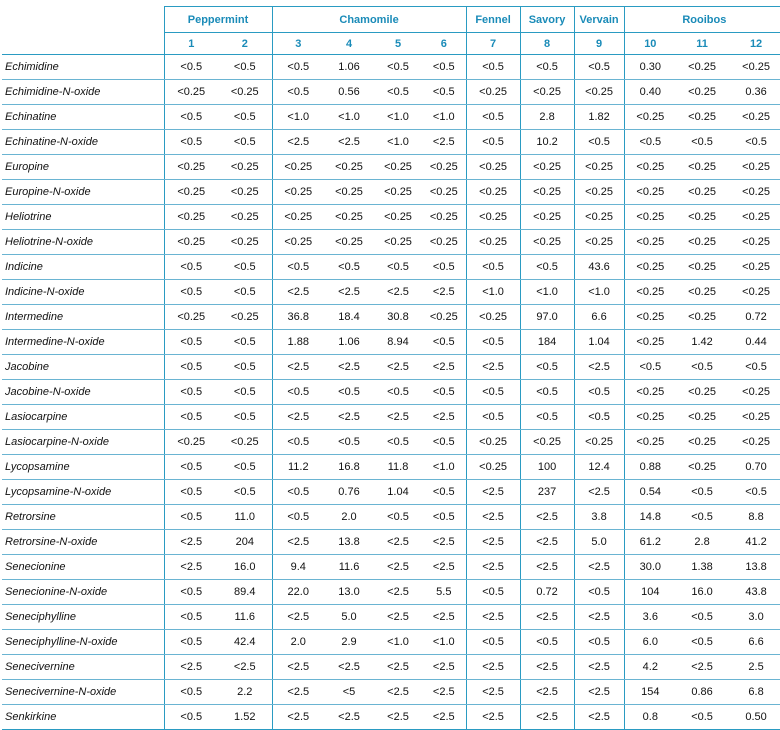 This screenshot has height=730, width=780. What do you see at coordinates (349, 92) in the screenshot?
I see `value-cell: 0.56` at bounding box center [349, 92].